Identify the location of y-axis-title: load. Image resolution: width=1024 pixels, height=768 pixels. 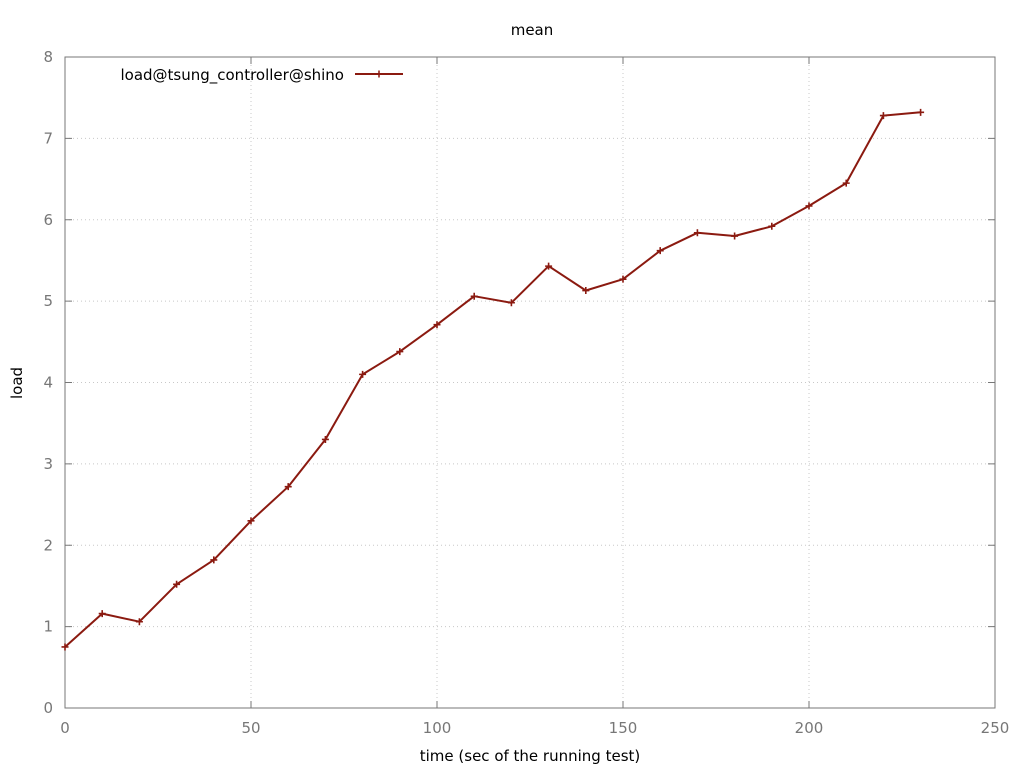
(17, 383).